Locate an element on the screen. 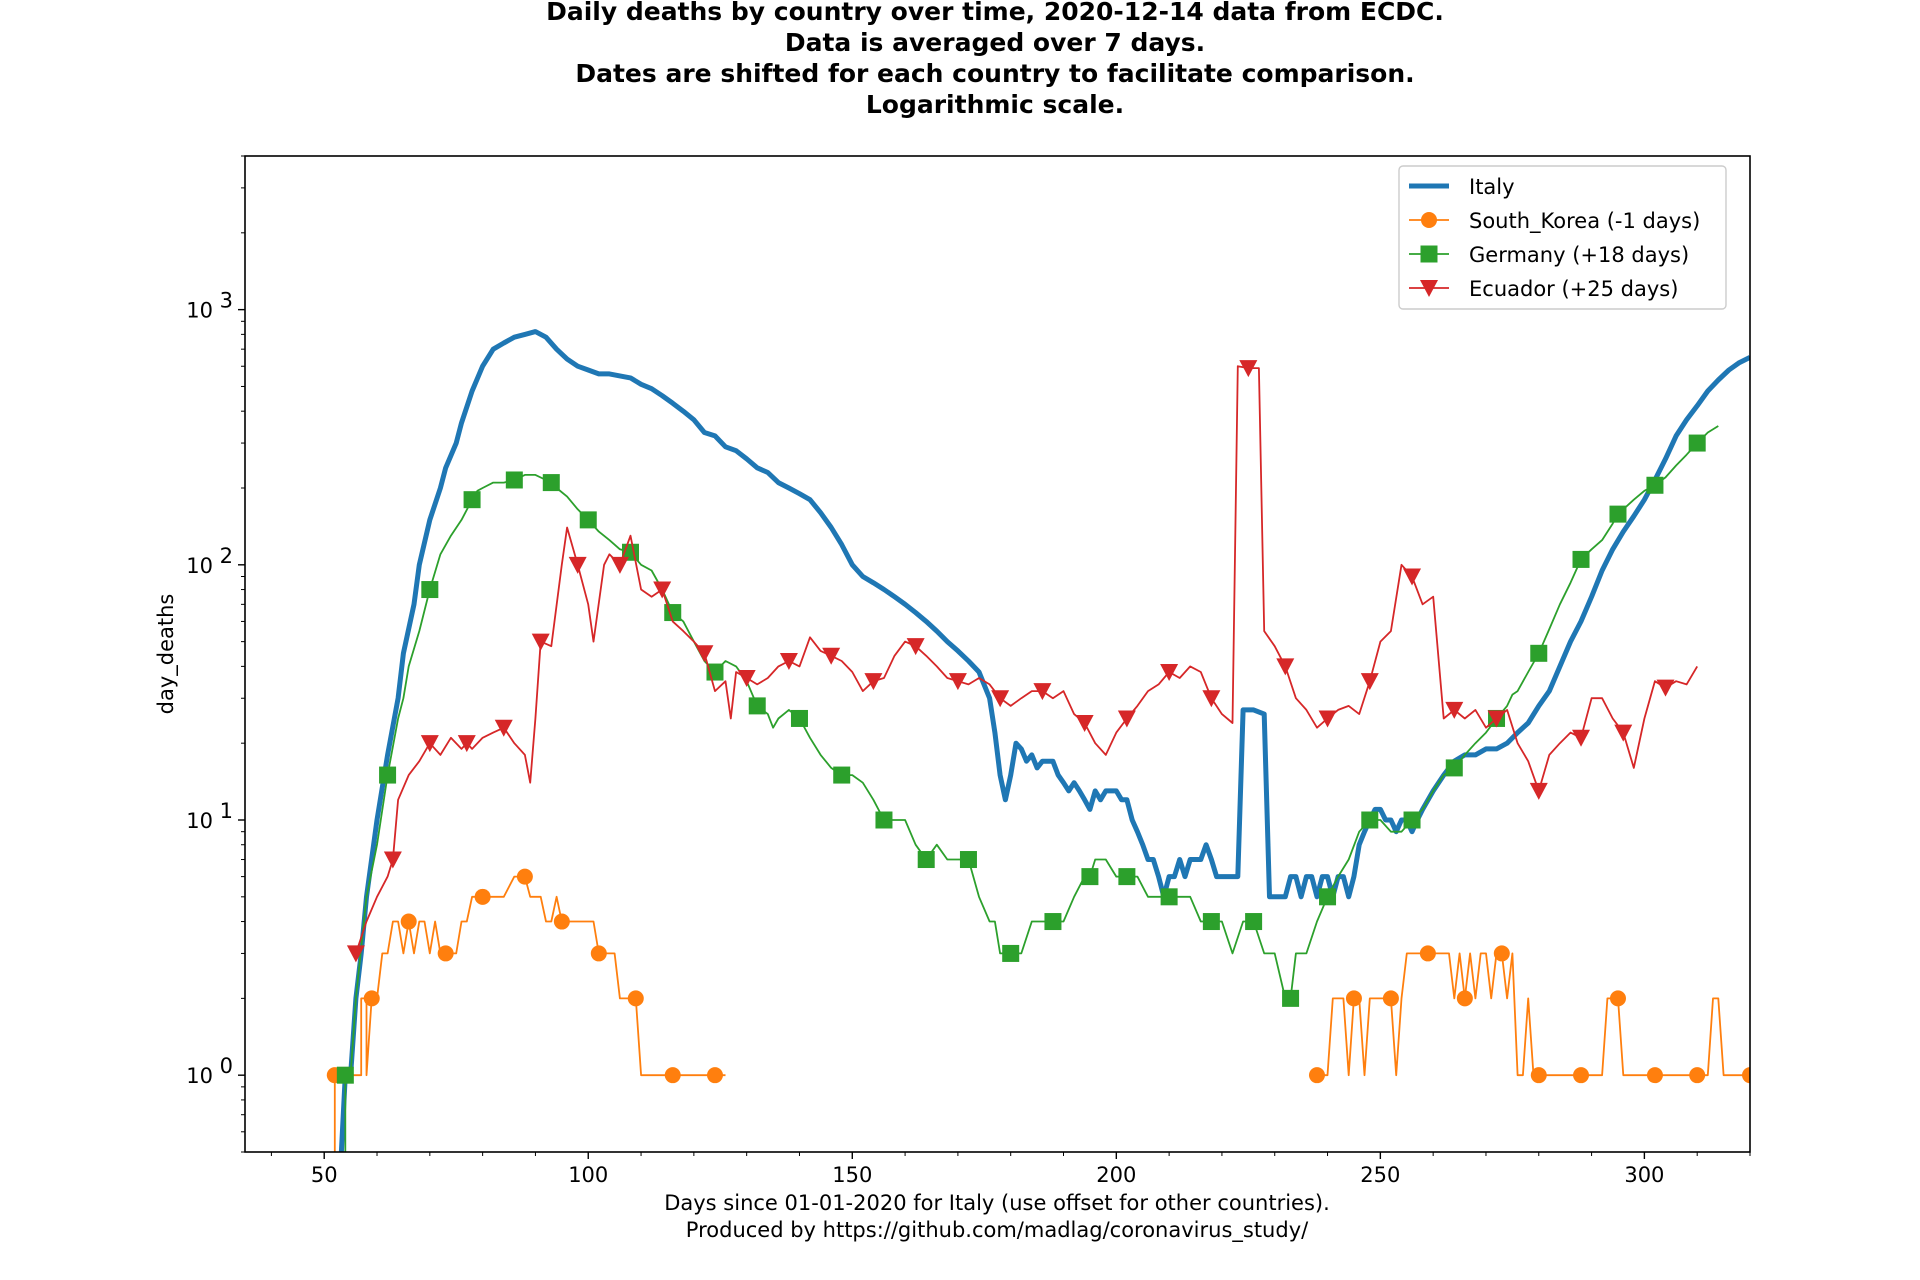 This screenshot has width=1920, height=1280. x-tick-label: 100 is located at coordinates (588, 1175).